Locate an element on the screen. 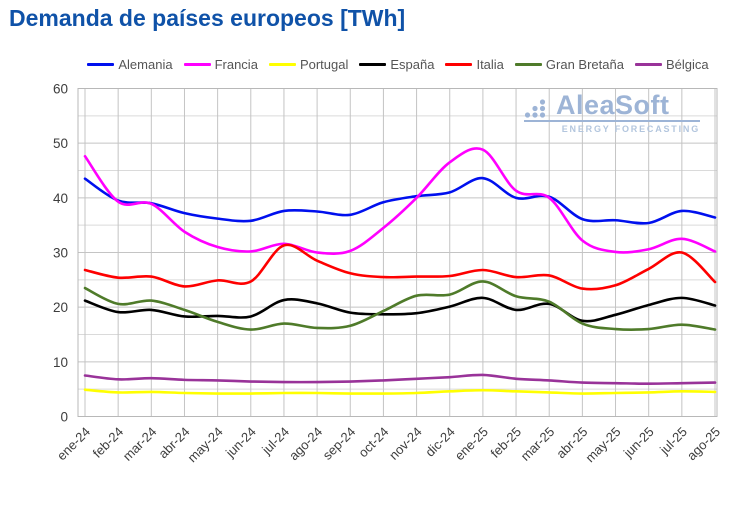  legend-label: Italia is located at coordinates (490, 64).